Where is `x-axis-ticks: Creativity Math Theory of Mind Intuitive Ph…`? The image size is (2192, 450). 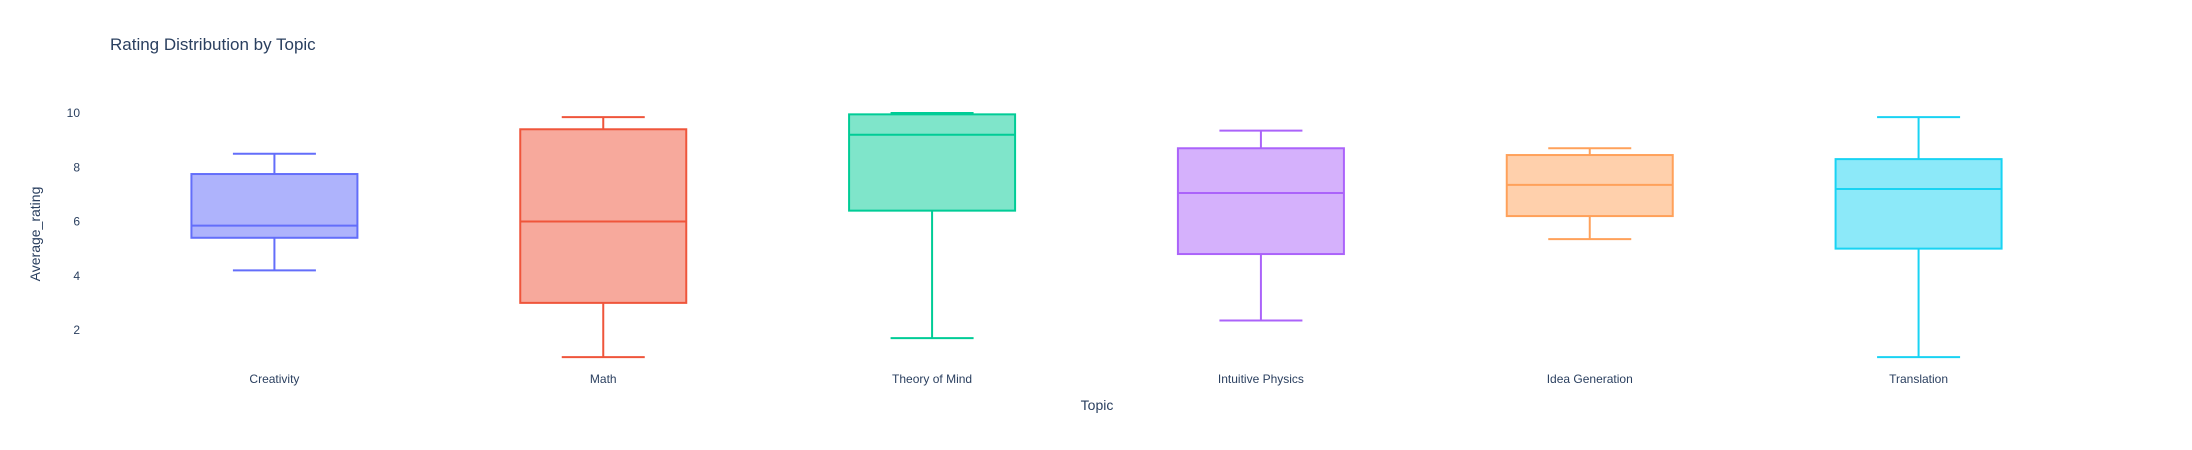 x-axis-ticks: Creativity Math Theory of Mind Intuitive Ph… is located at coordinates (1098, 379).